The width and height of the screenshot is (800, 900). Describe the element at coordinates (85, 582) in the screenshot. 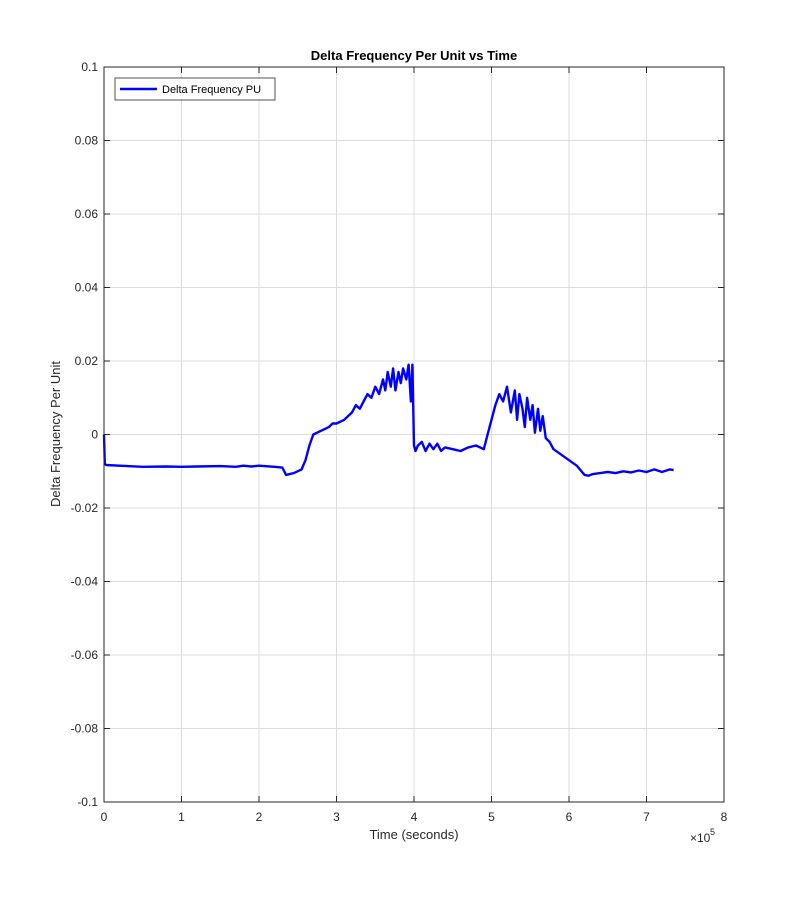

I see `y-tick-label: -0.04` at that location.